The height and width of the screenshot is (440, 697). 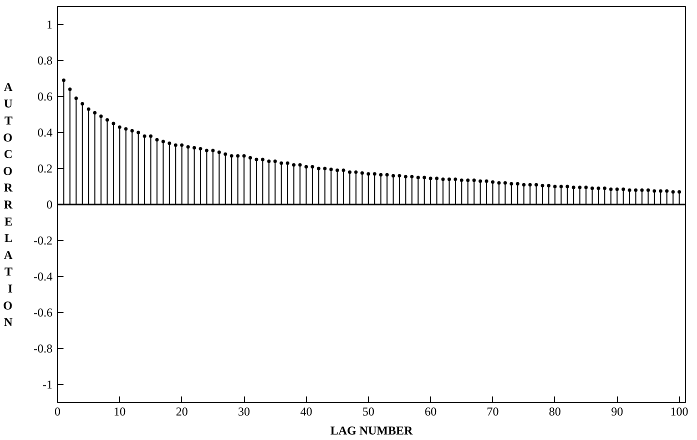 What do you see at coordinates (43, 241) in the screenshot?
I see `y-tick-label: -0.2` at bounding box center [43, 241].